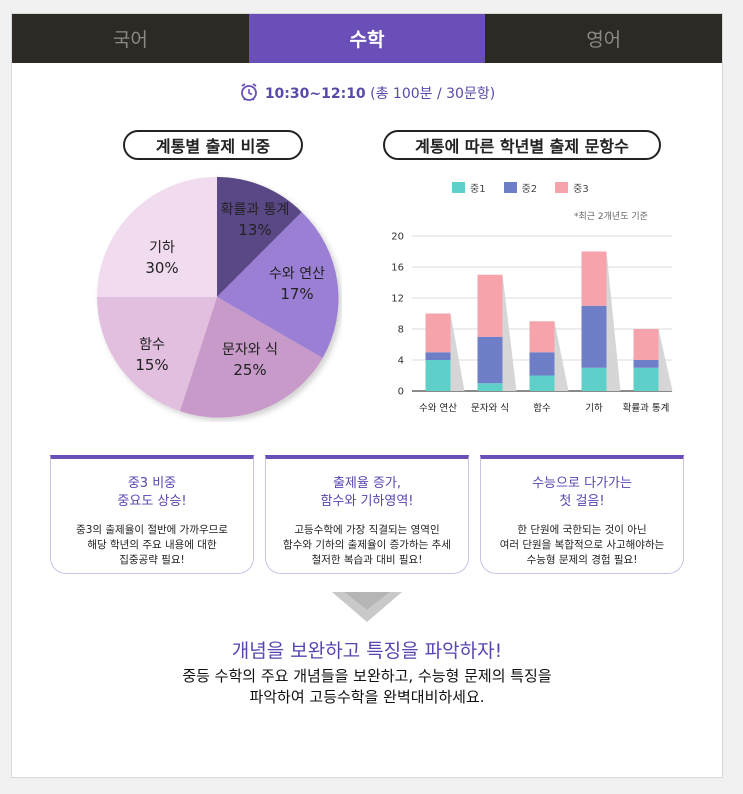 This screenshot has width=743, height=794. What do you see at coordinates (438, 408) in the screenshot?
I see `x-tick-label: 수와 연산` at bounding box center [438, 408].